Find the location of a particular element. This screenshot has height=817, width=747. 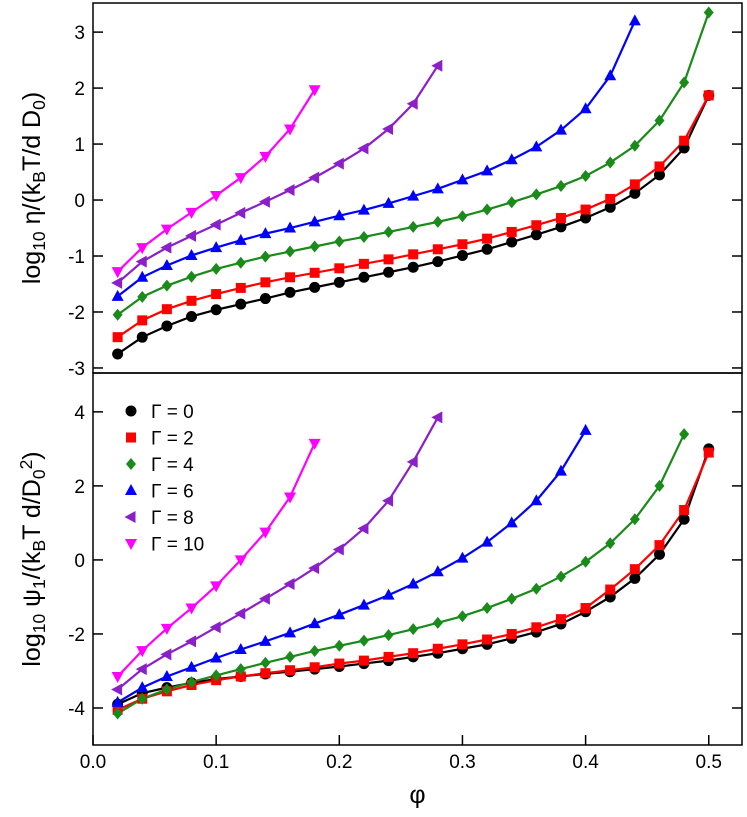

y-tick-label: 4 is located at coordinates (79, 413).